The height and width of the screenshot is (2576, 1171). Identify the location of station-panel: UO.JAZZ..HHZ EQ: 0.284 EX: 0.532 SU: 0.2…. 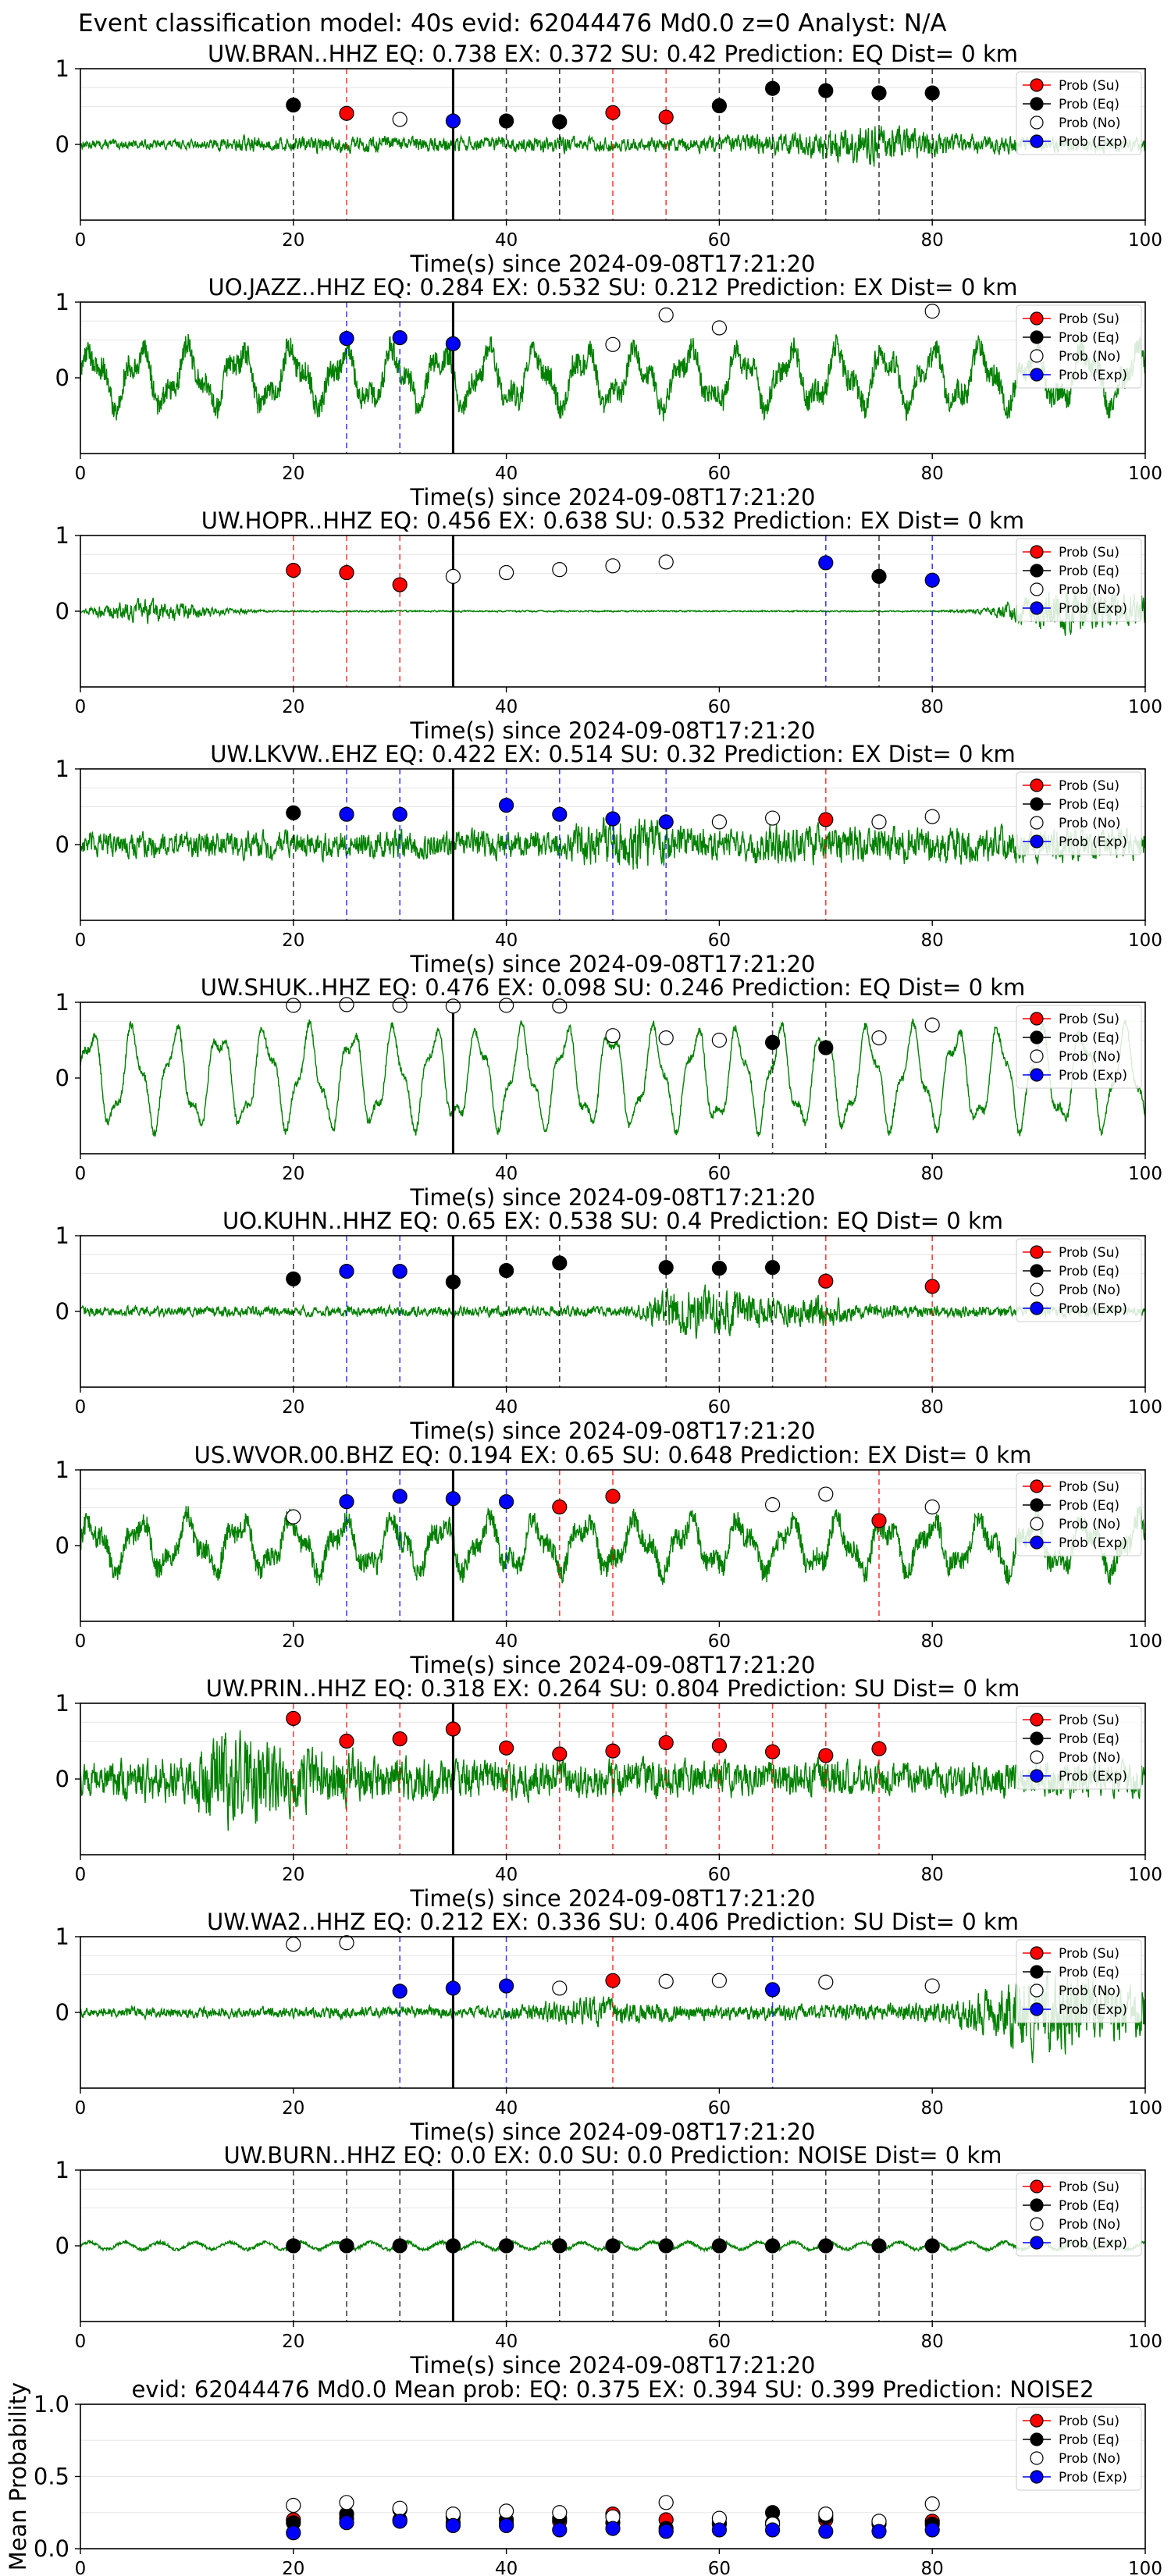
(608, 392).